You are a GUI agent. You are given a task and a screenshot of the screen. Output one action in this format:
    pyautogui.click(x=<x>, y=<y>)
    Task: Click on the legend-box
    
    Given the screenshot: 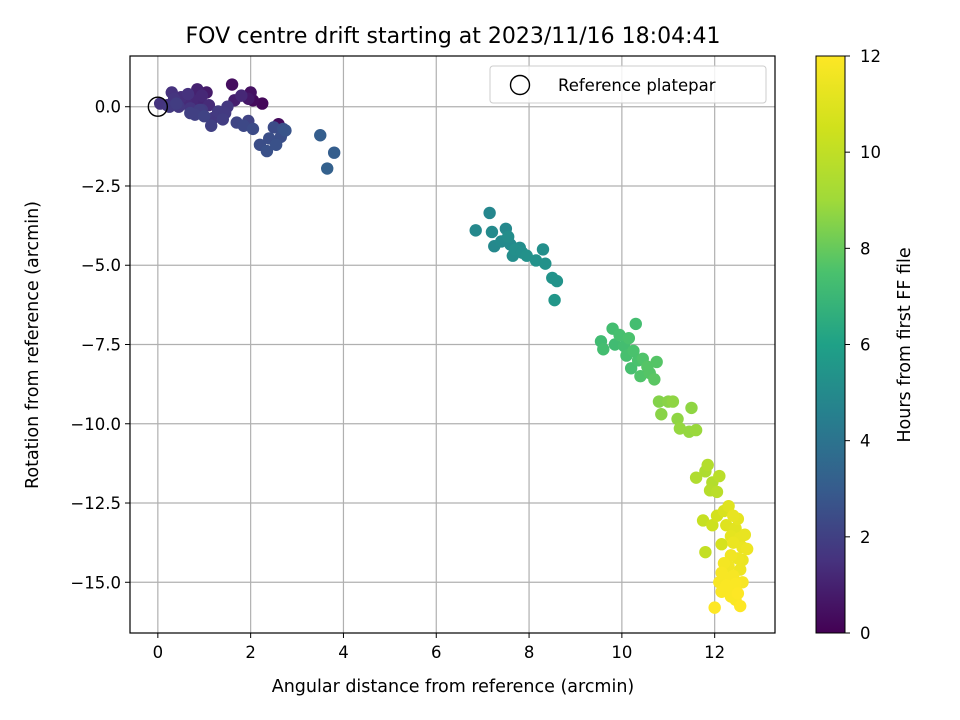 What is the action you would take?
    pyautogui.click(x=628, y=84)
    